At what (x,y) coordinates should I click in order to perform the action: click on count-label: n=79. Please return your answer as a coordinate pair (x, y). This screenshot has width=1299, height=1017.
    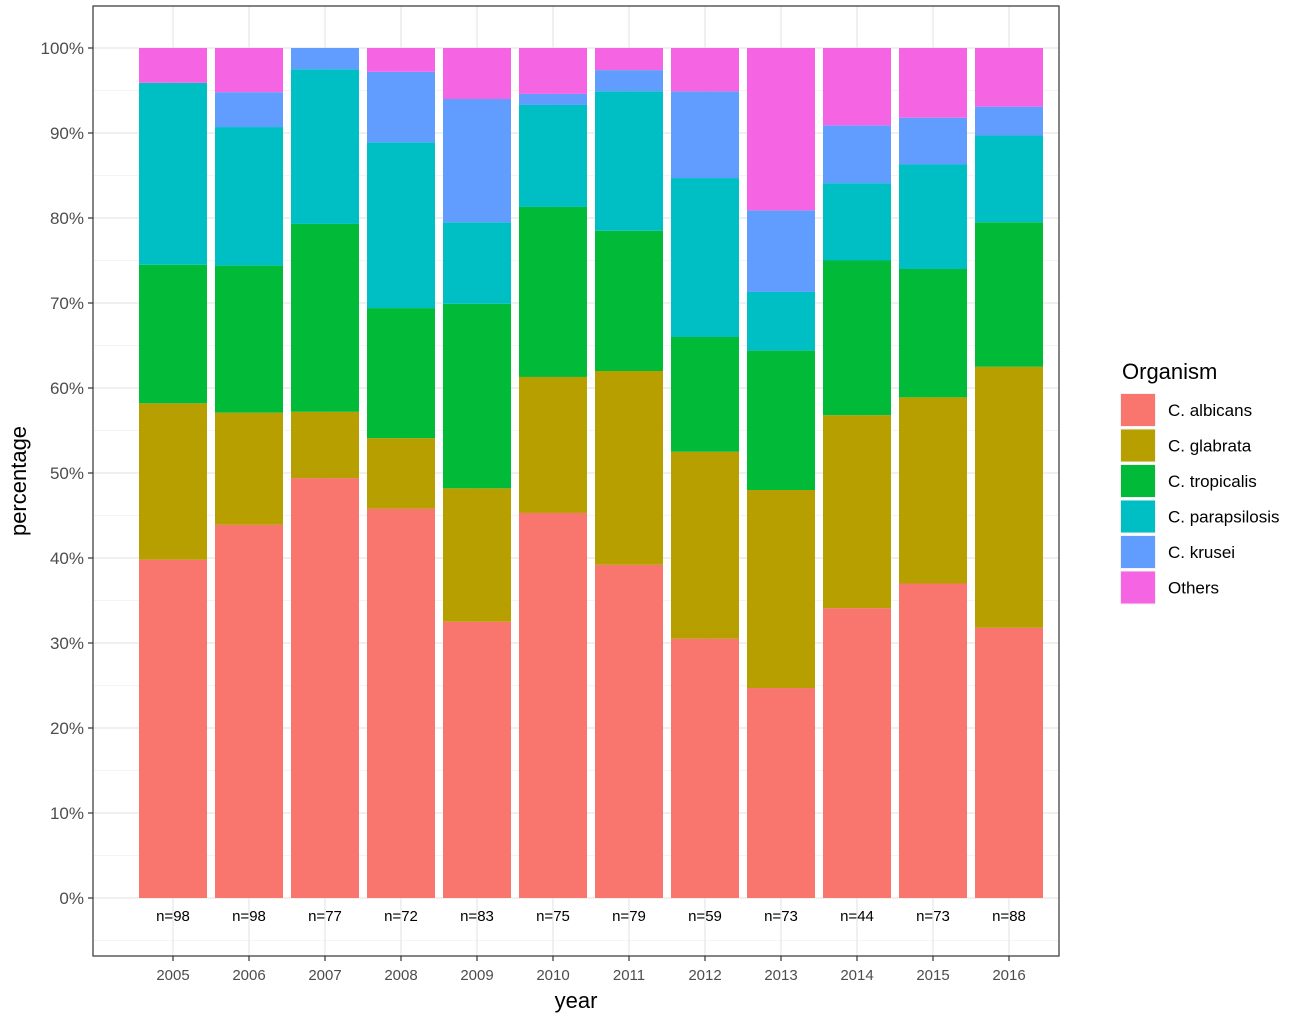
    Looking at the image, I should click on (629, 916).